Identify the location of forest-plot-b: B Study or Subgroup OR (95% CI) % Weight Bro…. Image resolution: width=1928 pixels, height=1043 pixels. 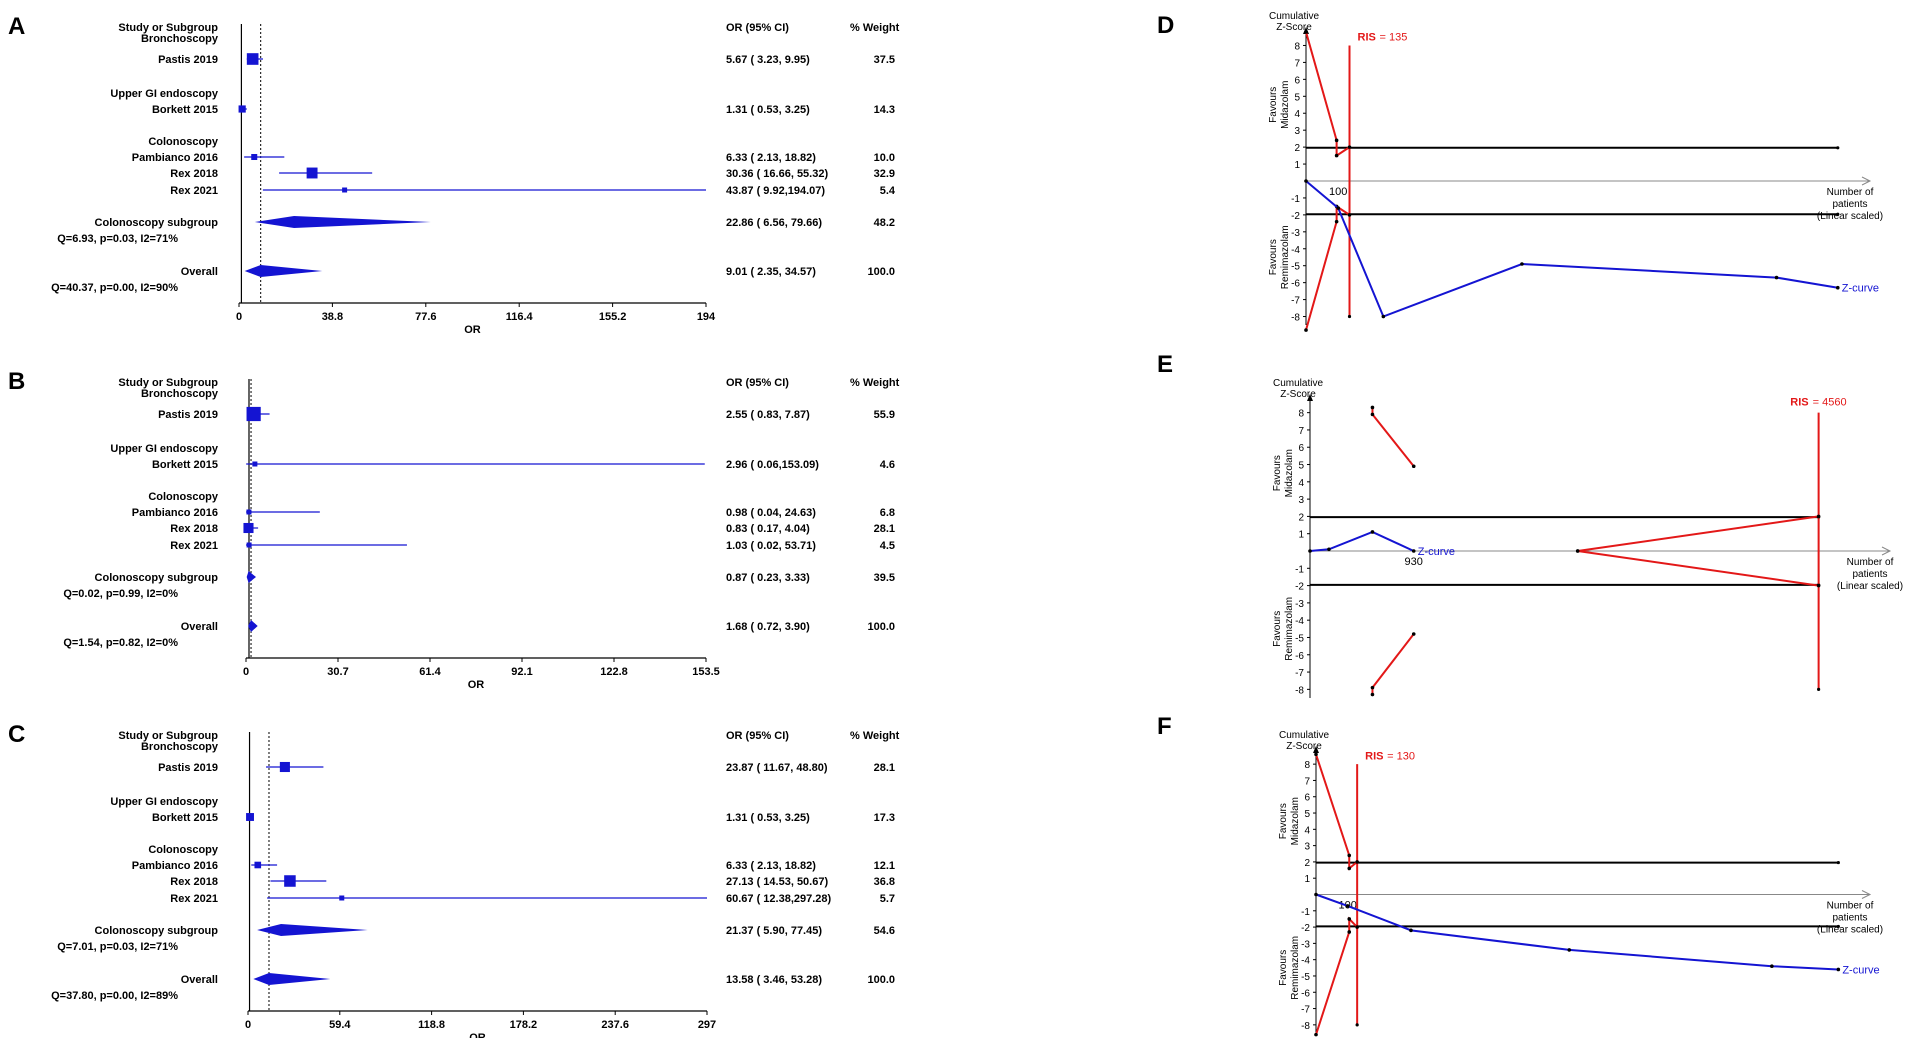
(454, 529).